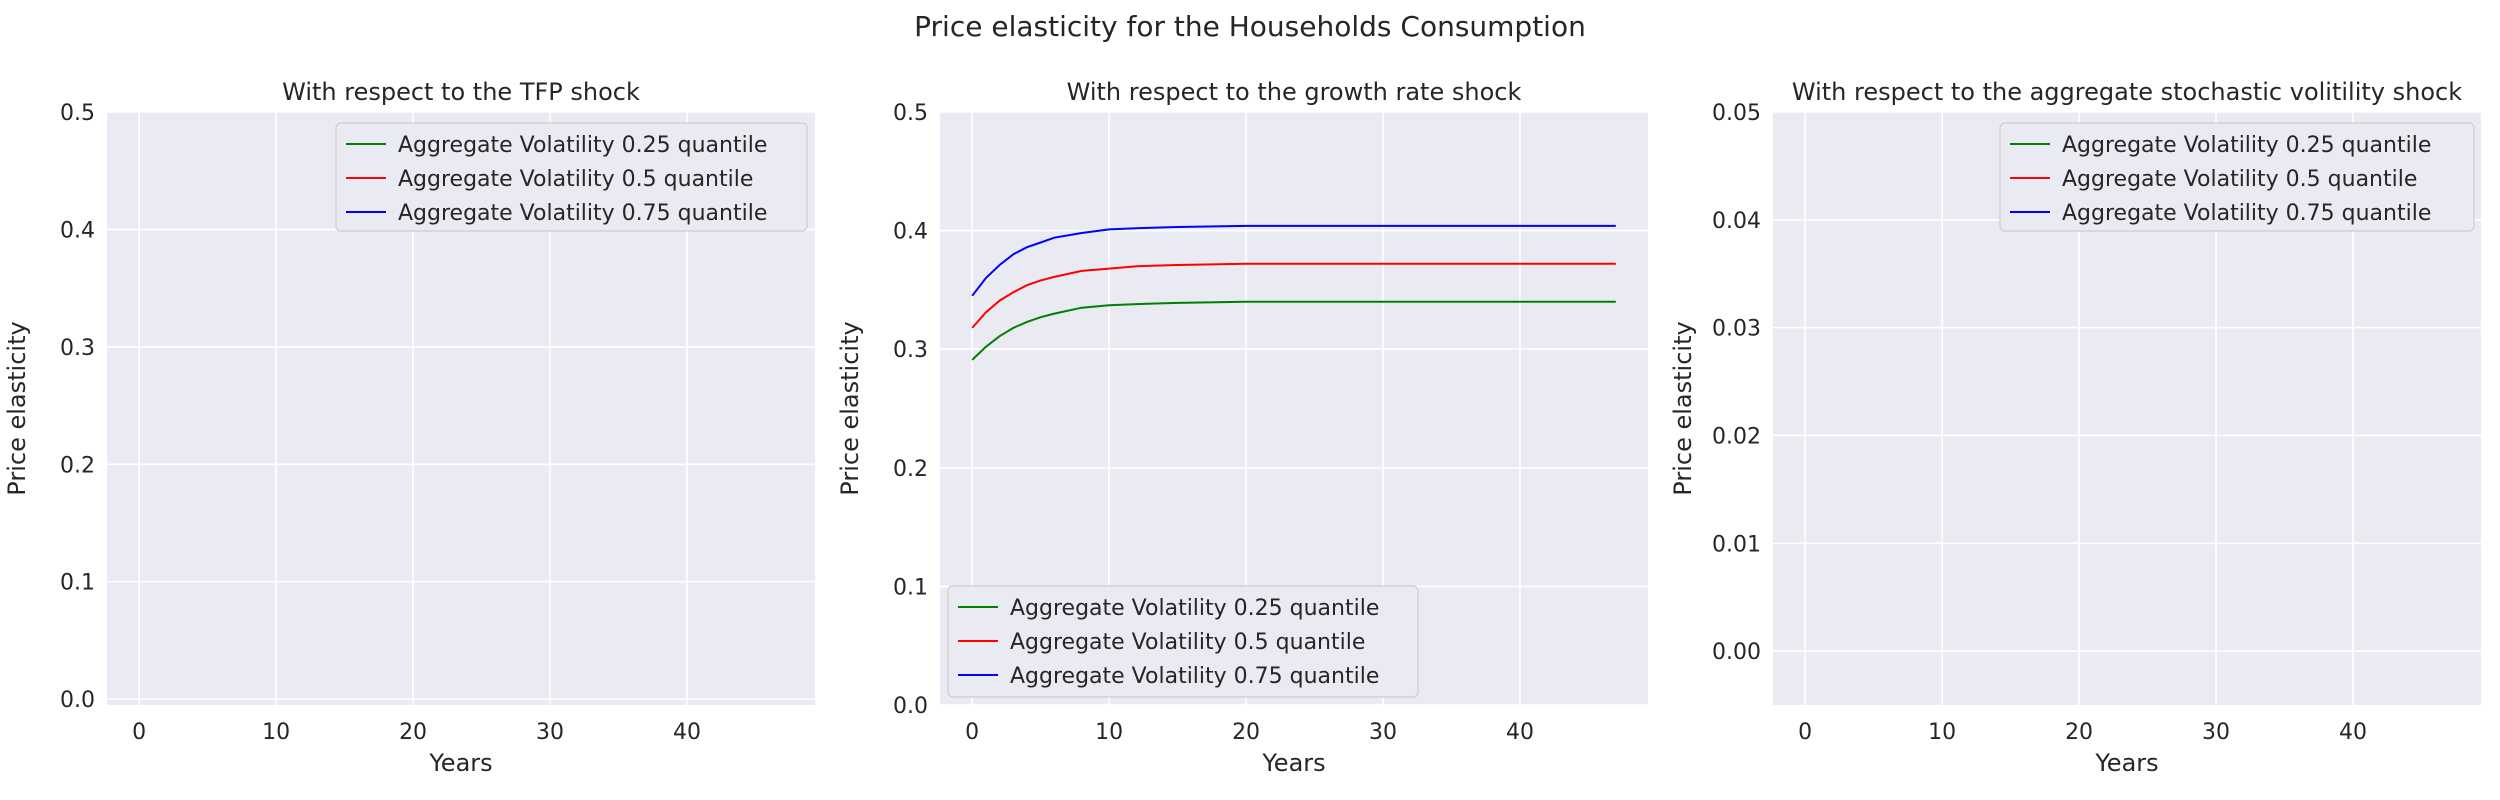  What do you see at coordinates (1736, 436) in the screenshot?
I see `y-tick-label: 0.02` at bounding box center [1736, 436].